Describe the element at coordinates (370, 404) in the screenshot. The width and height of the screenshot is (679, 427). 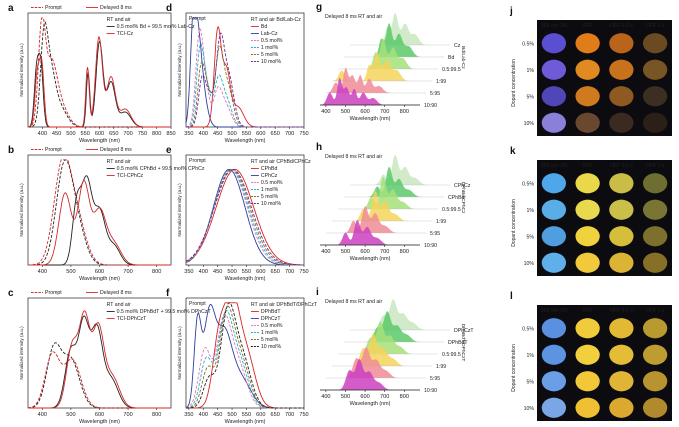
I see `x-axis-label-i: Wavelength (nm)` at that location.